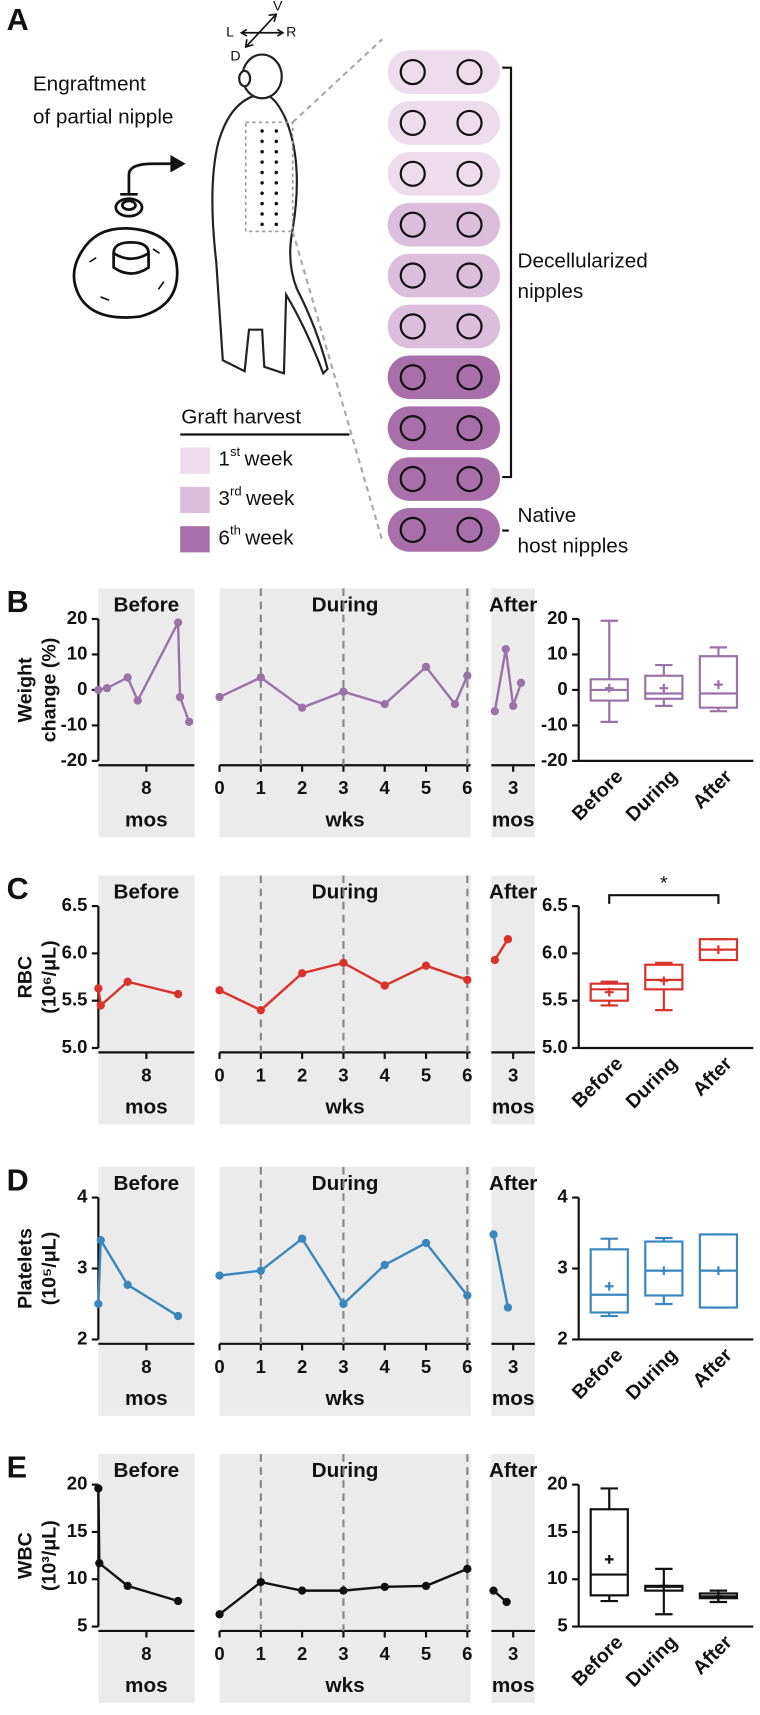 Image resolution: width=760 pixels, height=1715 pixels. I want to click on significance-label: *, so click(664, 883).